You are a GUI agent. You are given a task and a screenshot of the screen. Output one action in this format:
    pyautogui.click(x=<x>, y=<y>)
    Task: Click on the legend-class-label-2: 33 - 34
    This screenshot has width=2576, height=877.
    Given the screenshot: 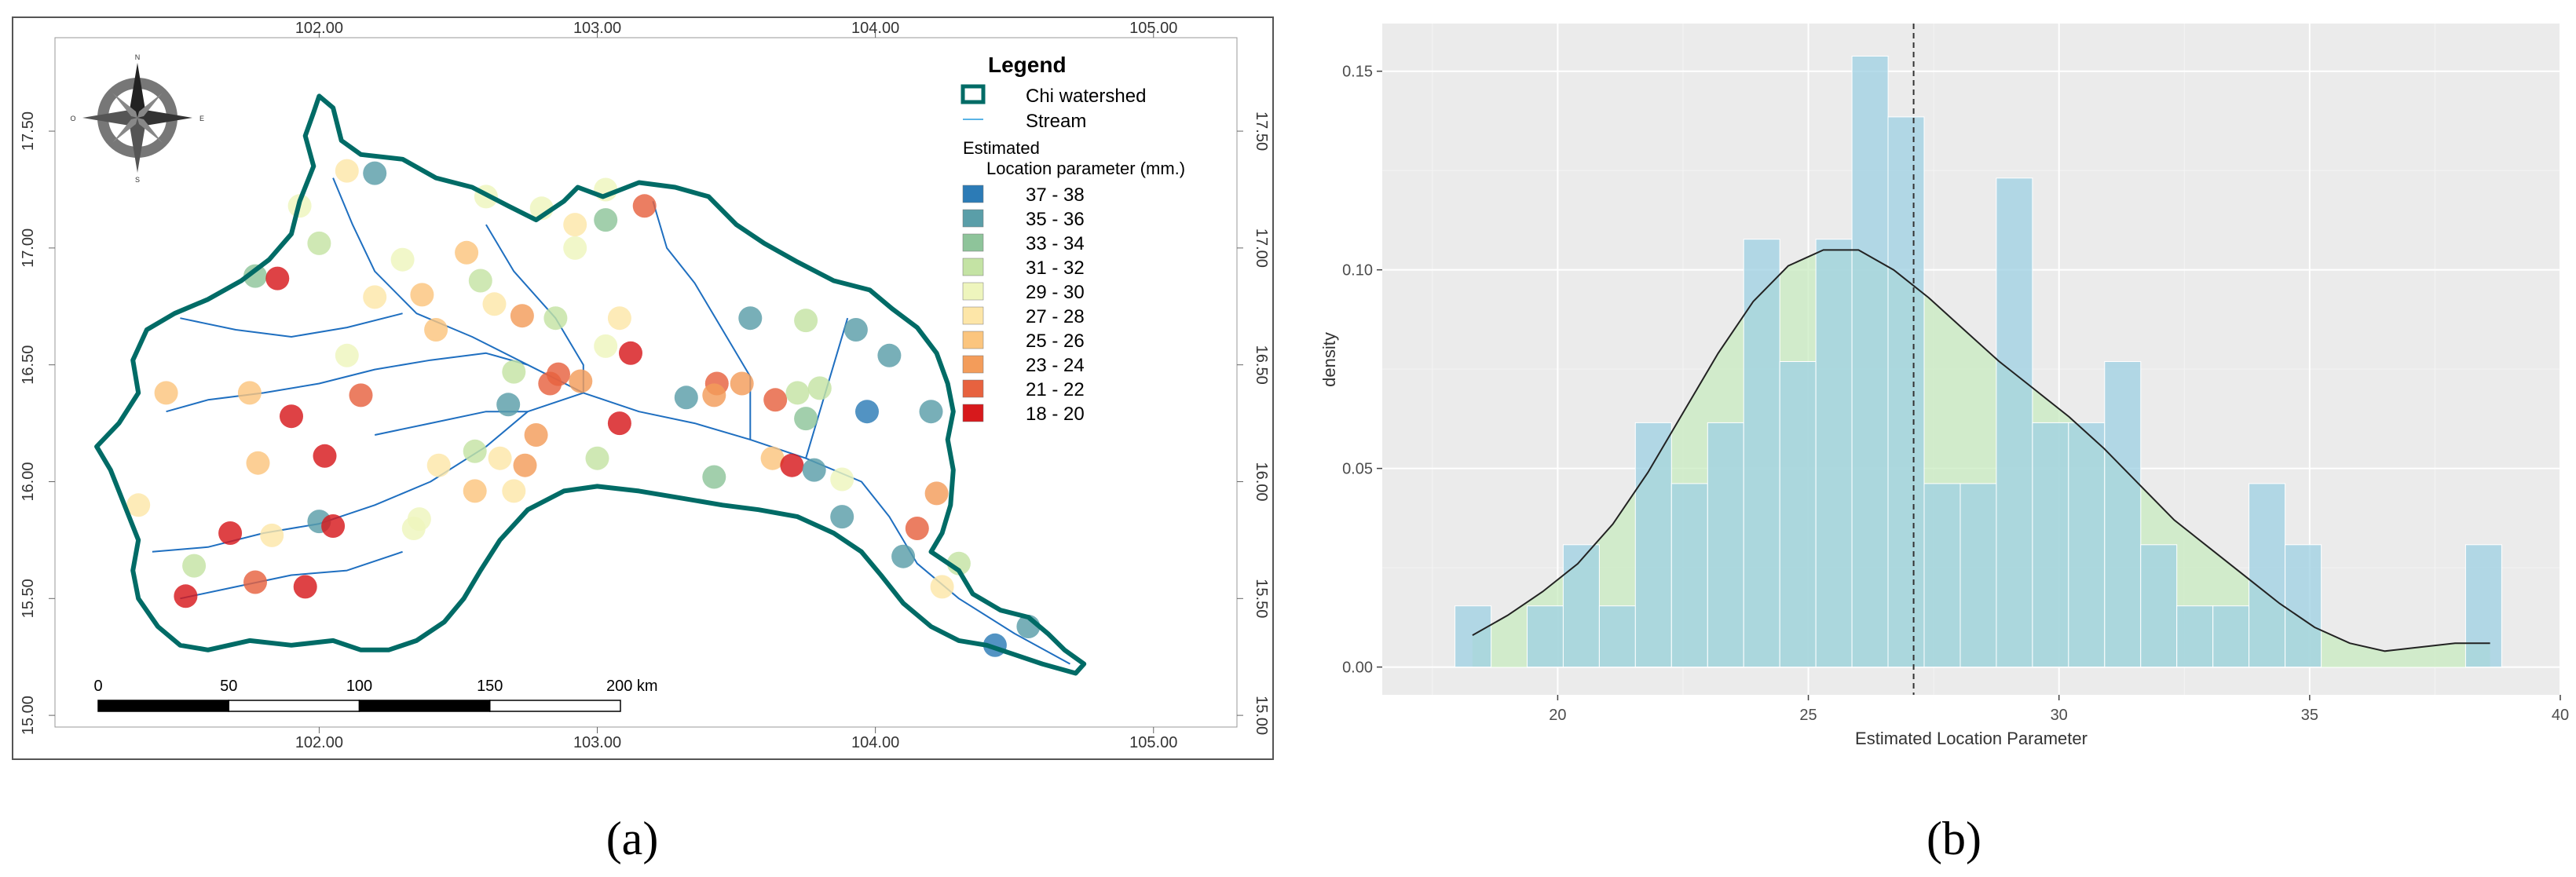 What is the action you would take?
    pyautogui.click(x=1056, y=243)
    